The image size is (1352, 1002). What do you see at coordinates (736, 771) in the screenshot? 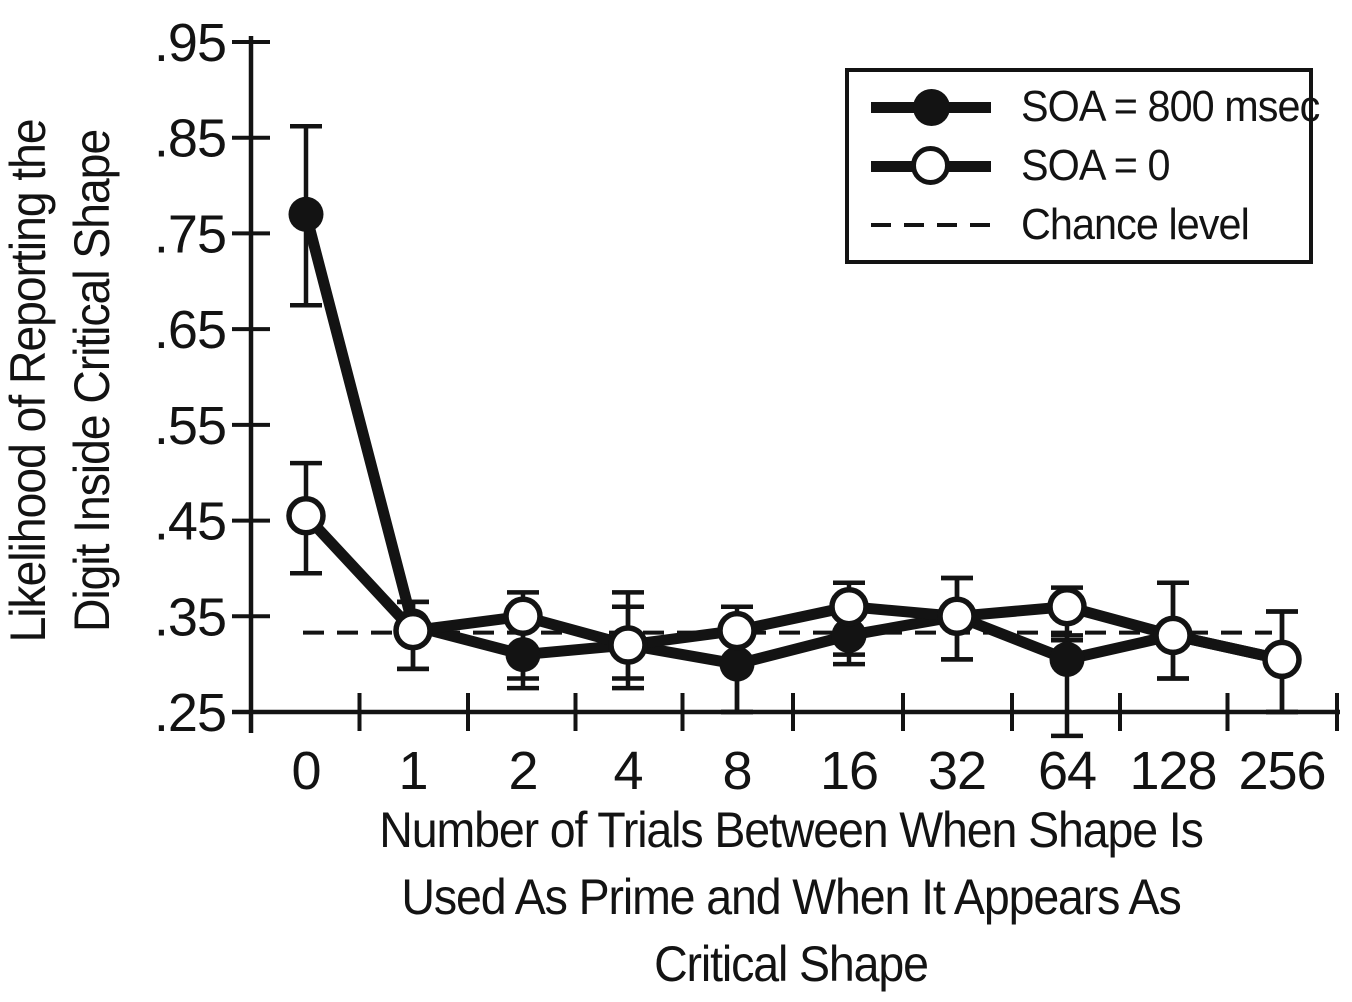
I see `x-tick-label: 8` at bounding box center [736, 771].